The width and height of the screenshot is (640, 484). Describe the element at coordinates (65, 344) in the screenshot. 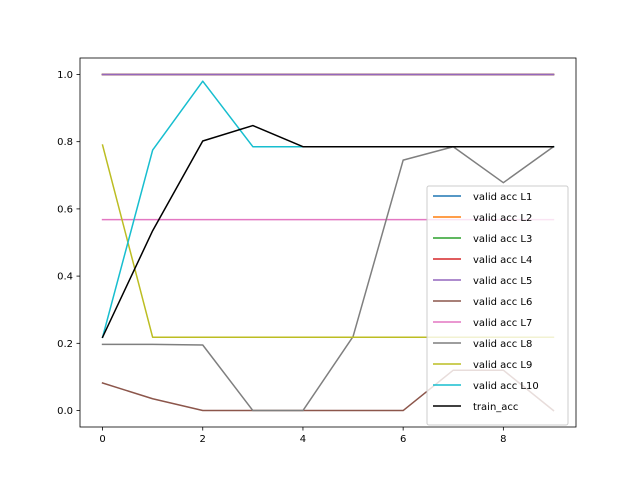

I see `y-tick-label: 0.2` at that location.